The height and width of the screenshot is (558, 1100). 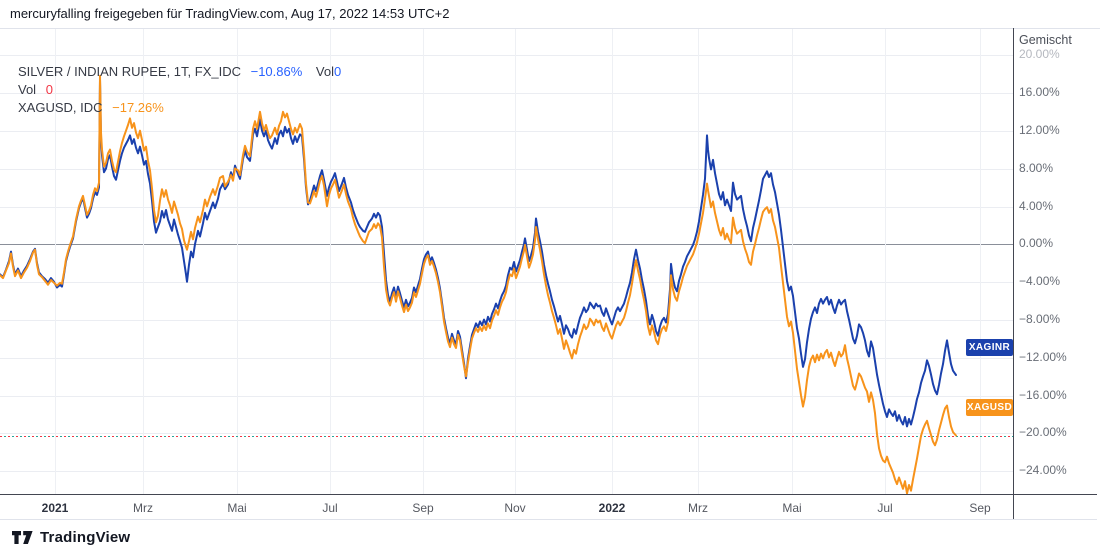 What do you see at coordinates (989, 347) in the screenshot?
I see `price-badge-xaginr: XAGINR` at bounding box center [989, 347].